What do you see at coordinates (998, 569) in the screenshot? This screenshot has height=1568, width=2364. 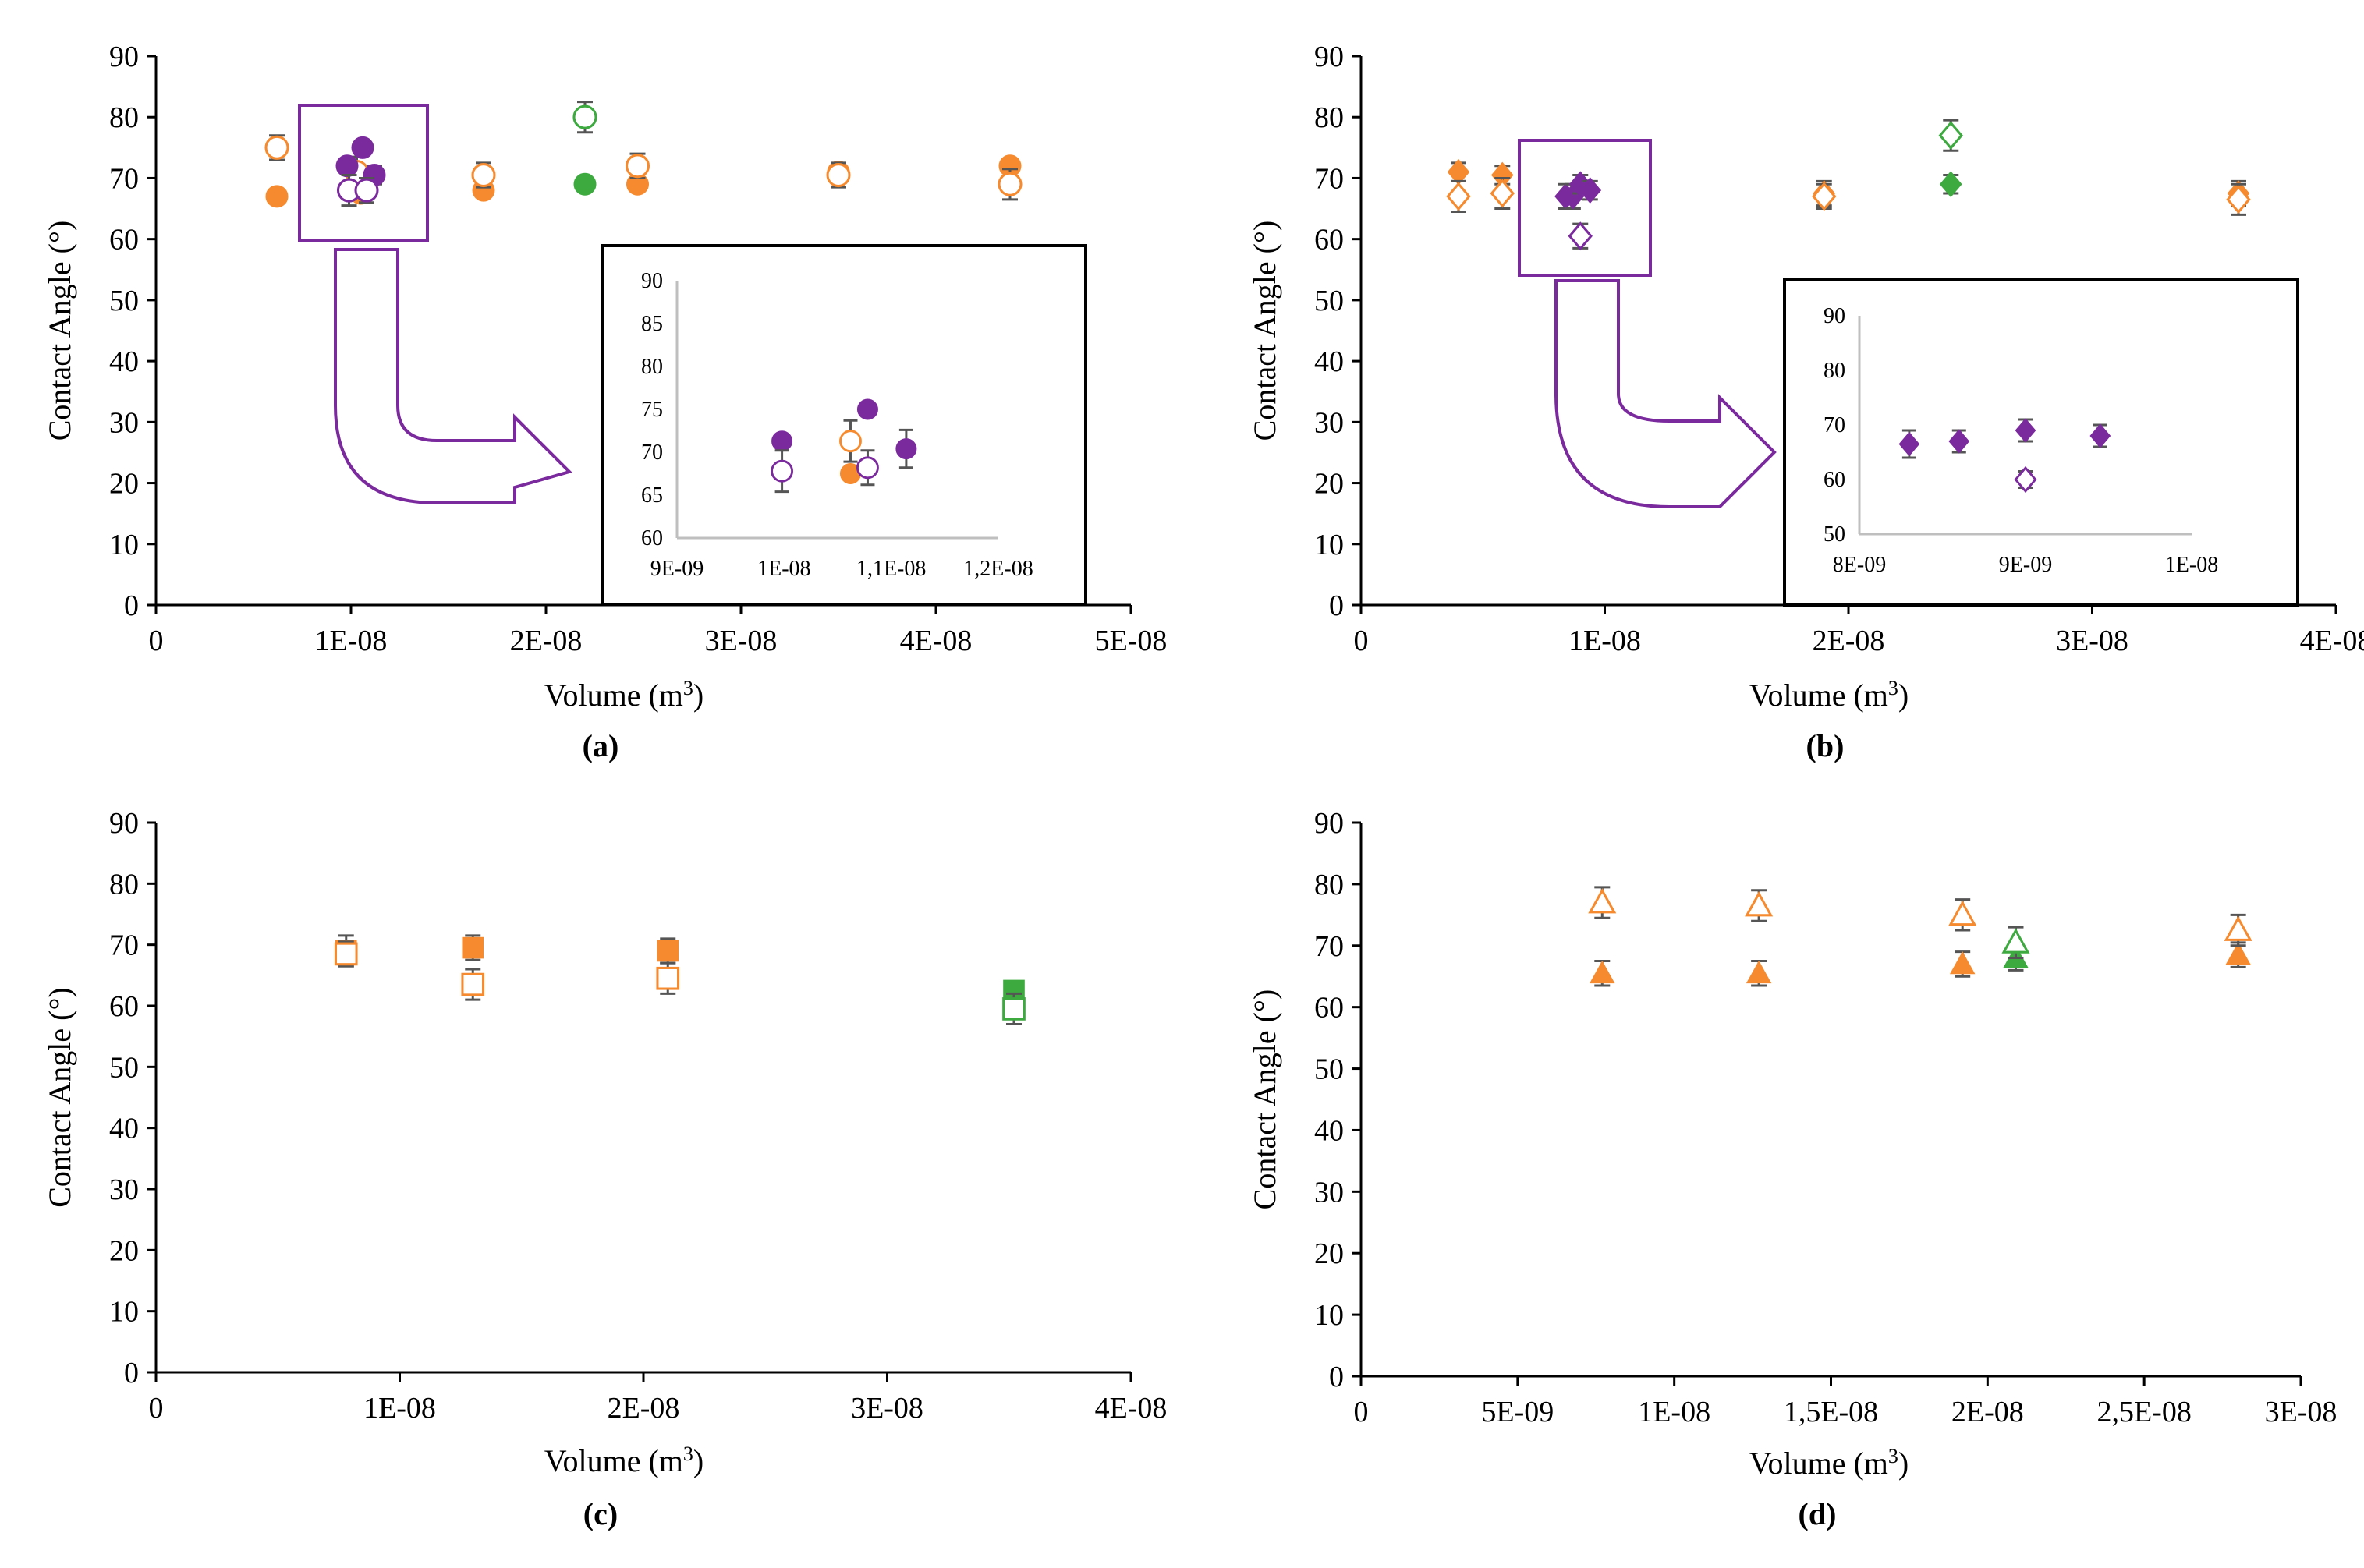 I see `inset-x-tick-label: 1,2E-08` at bounding box center [998, 569].